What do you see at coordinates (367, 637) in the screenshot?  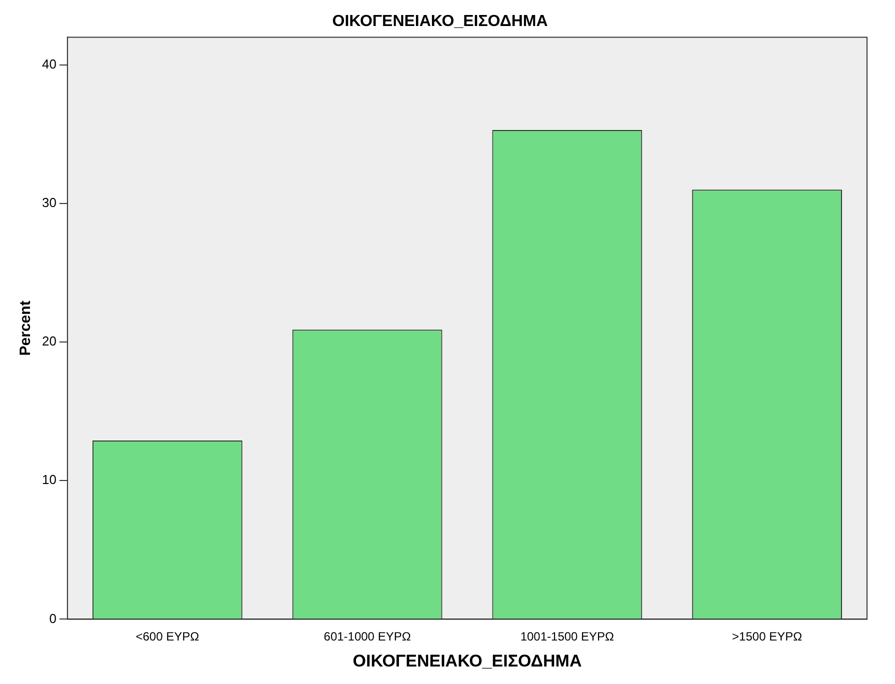 I see `x-tick-label: 601-1000 ΕΥΡΩ` at bounding box center [367, 637].